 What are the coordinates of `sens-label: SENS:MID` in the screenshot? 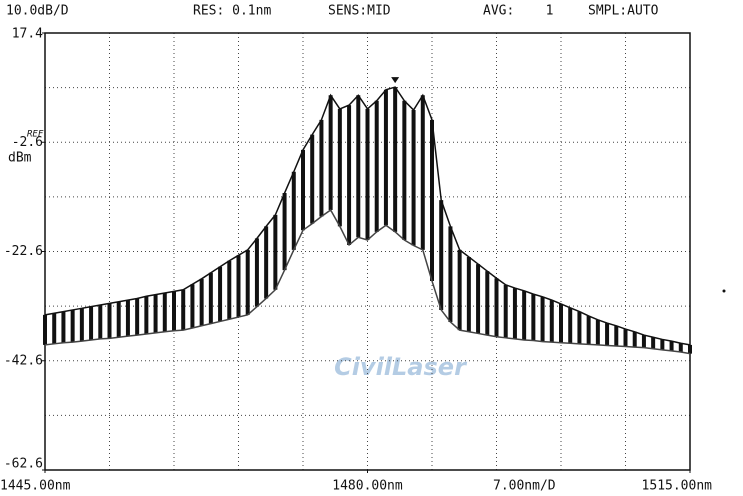 It's located at (359, 11).